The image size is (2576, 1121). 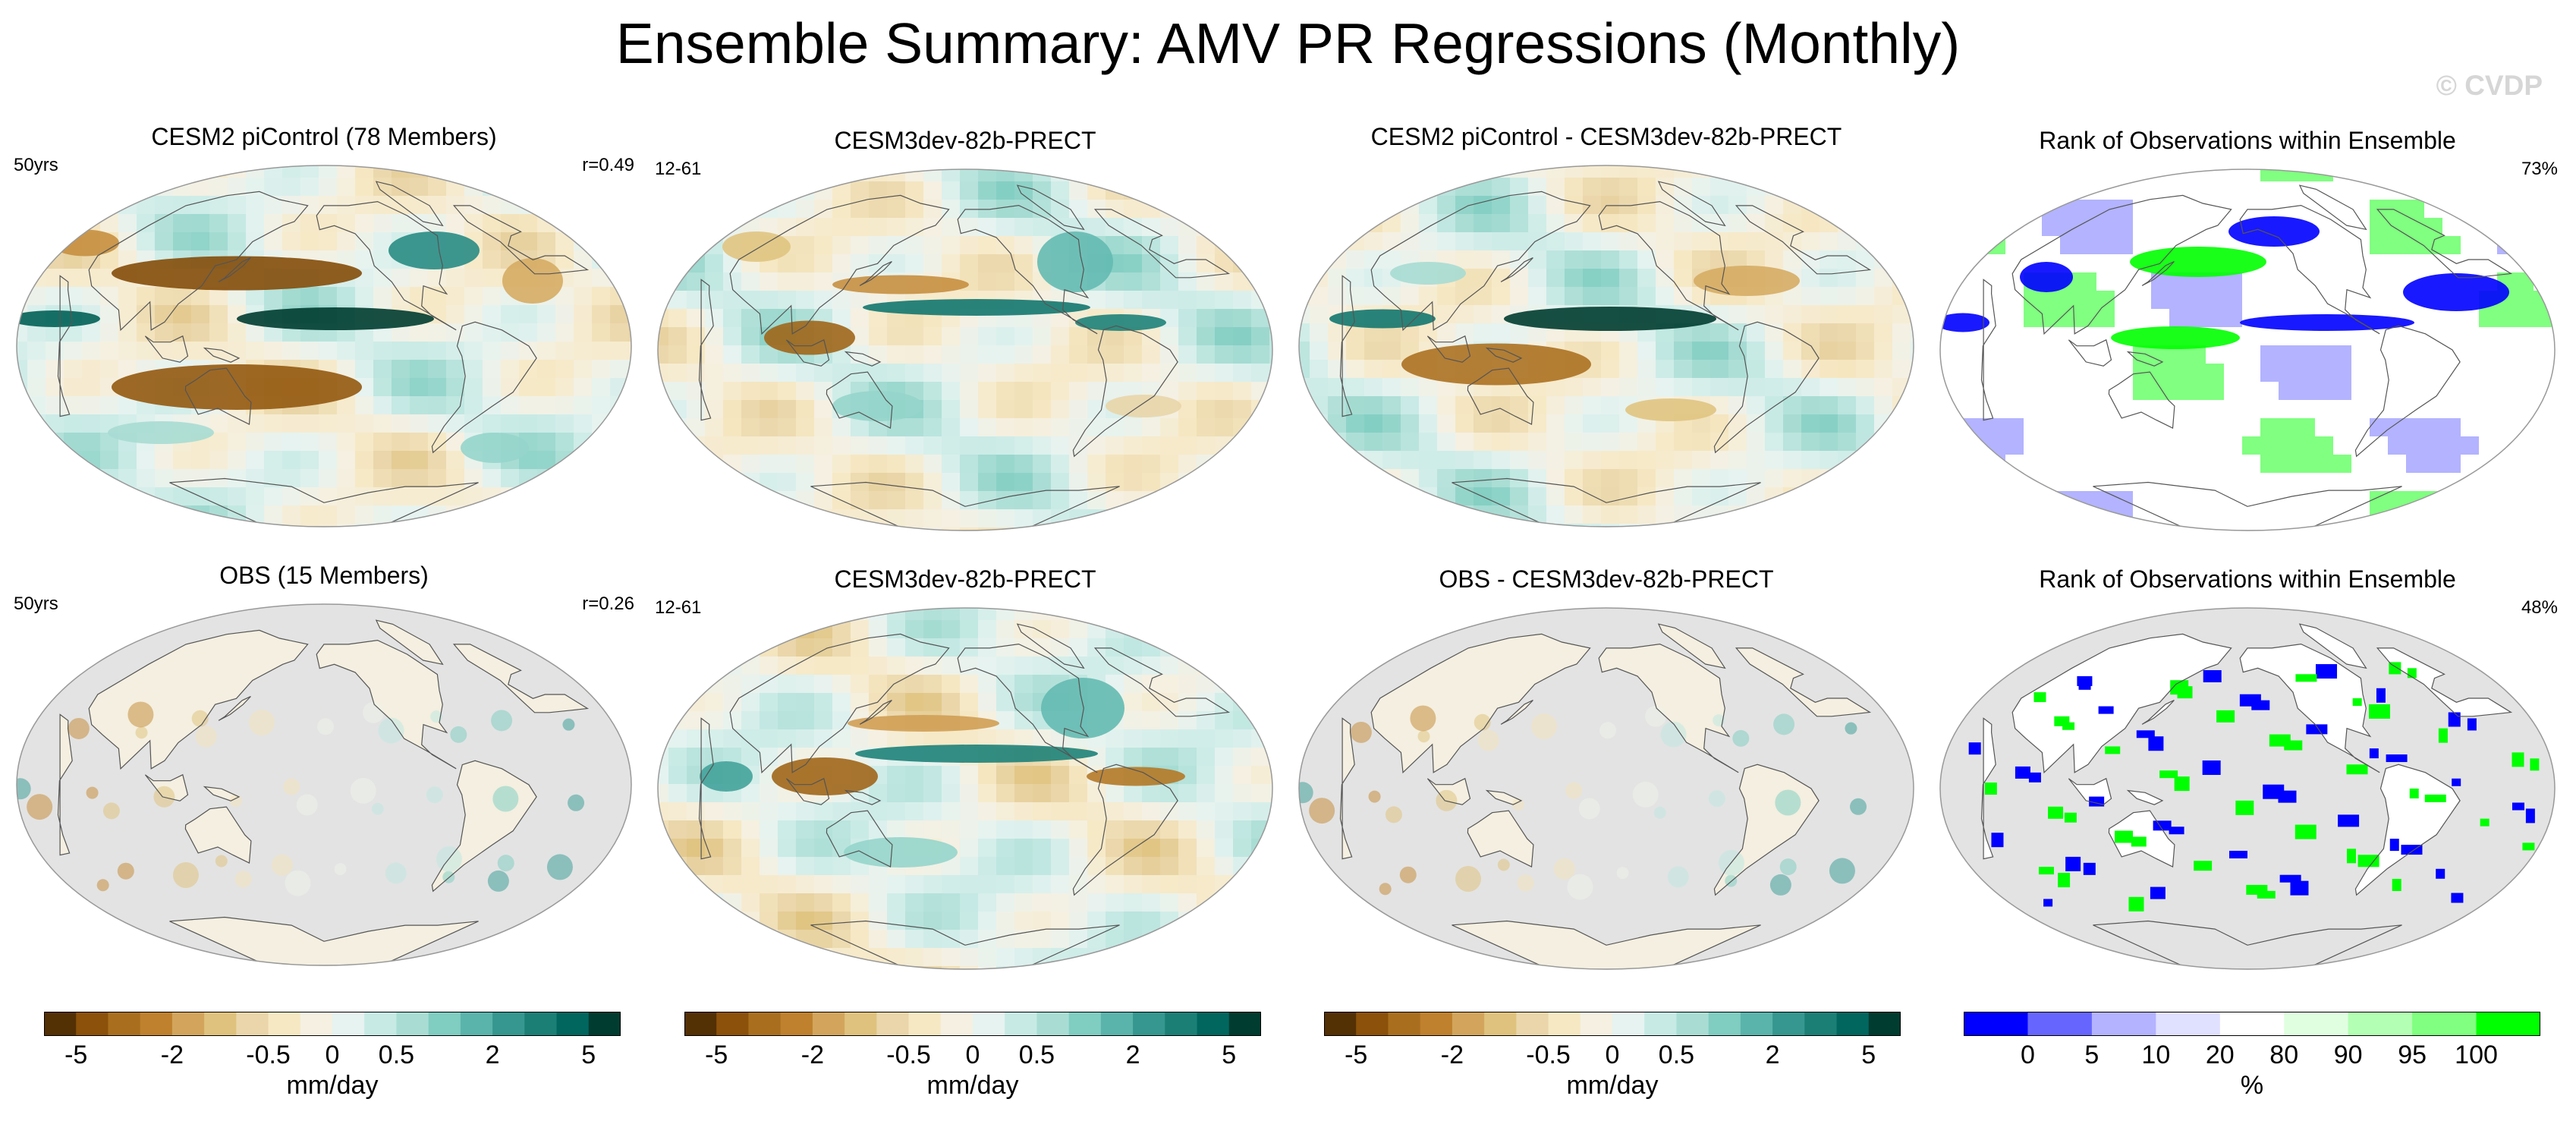 I want to click on panel-title: Rank of Observations within Ensemble, so click(x=2247, y=140).